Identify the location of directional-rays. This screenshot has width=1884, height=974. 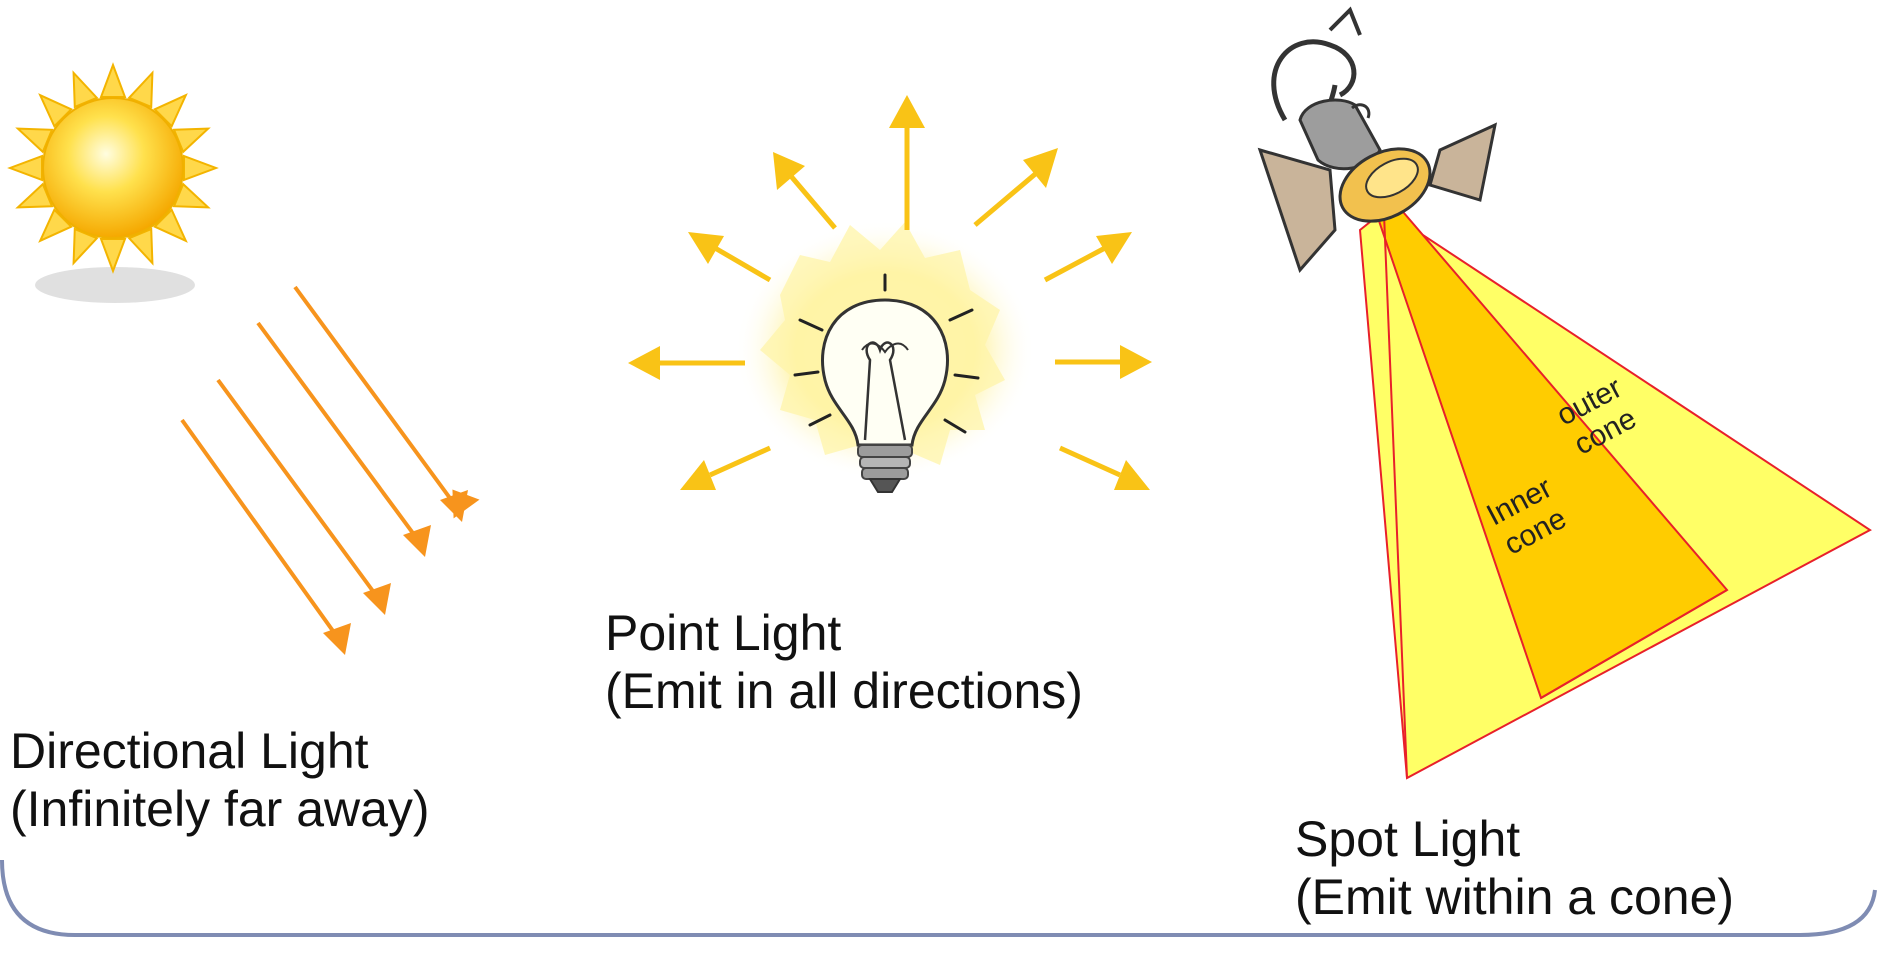
(318, 462).